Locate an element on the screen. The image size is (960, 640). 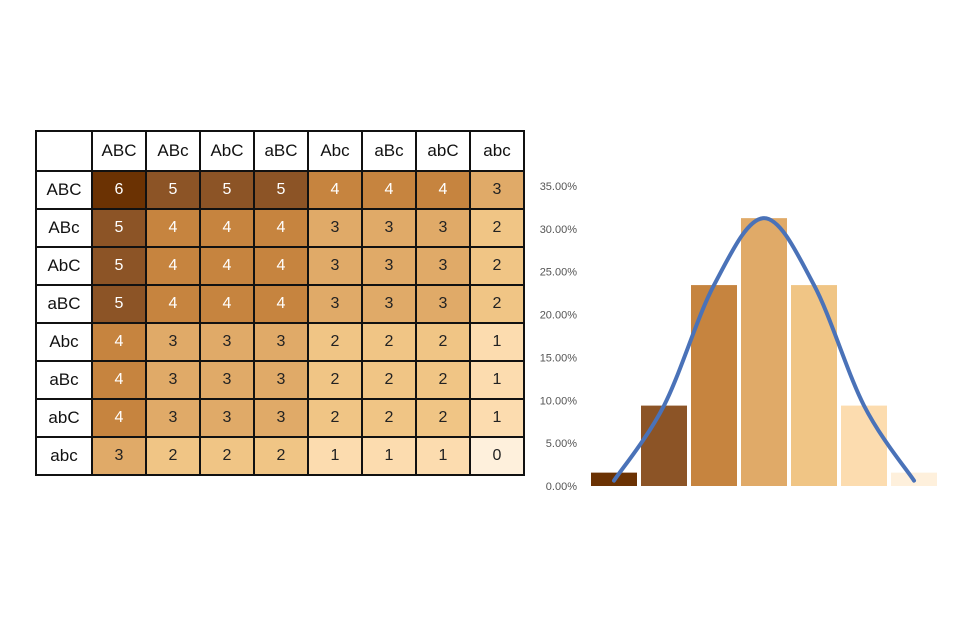
table-row: abC 4 3 3 3 2 2 2 1 is located at coordinates (280, 418).